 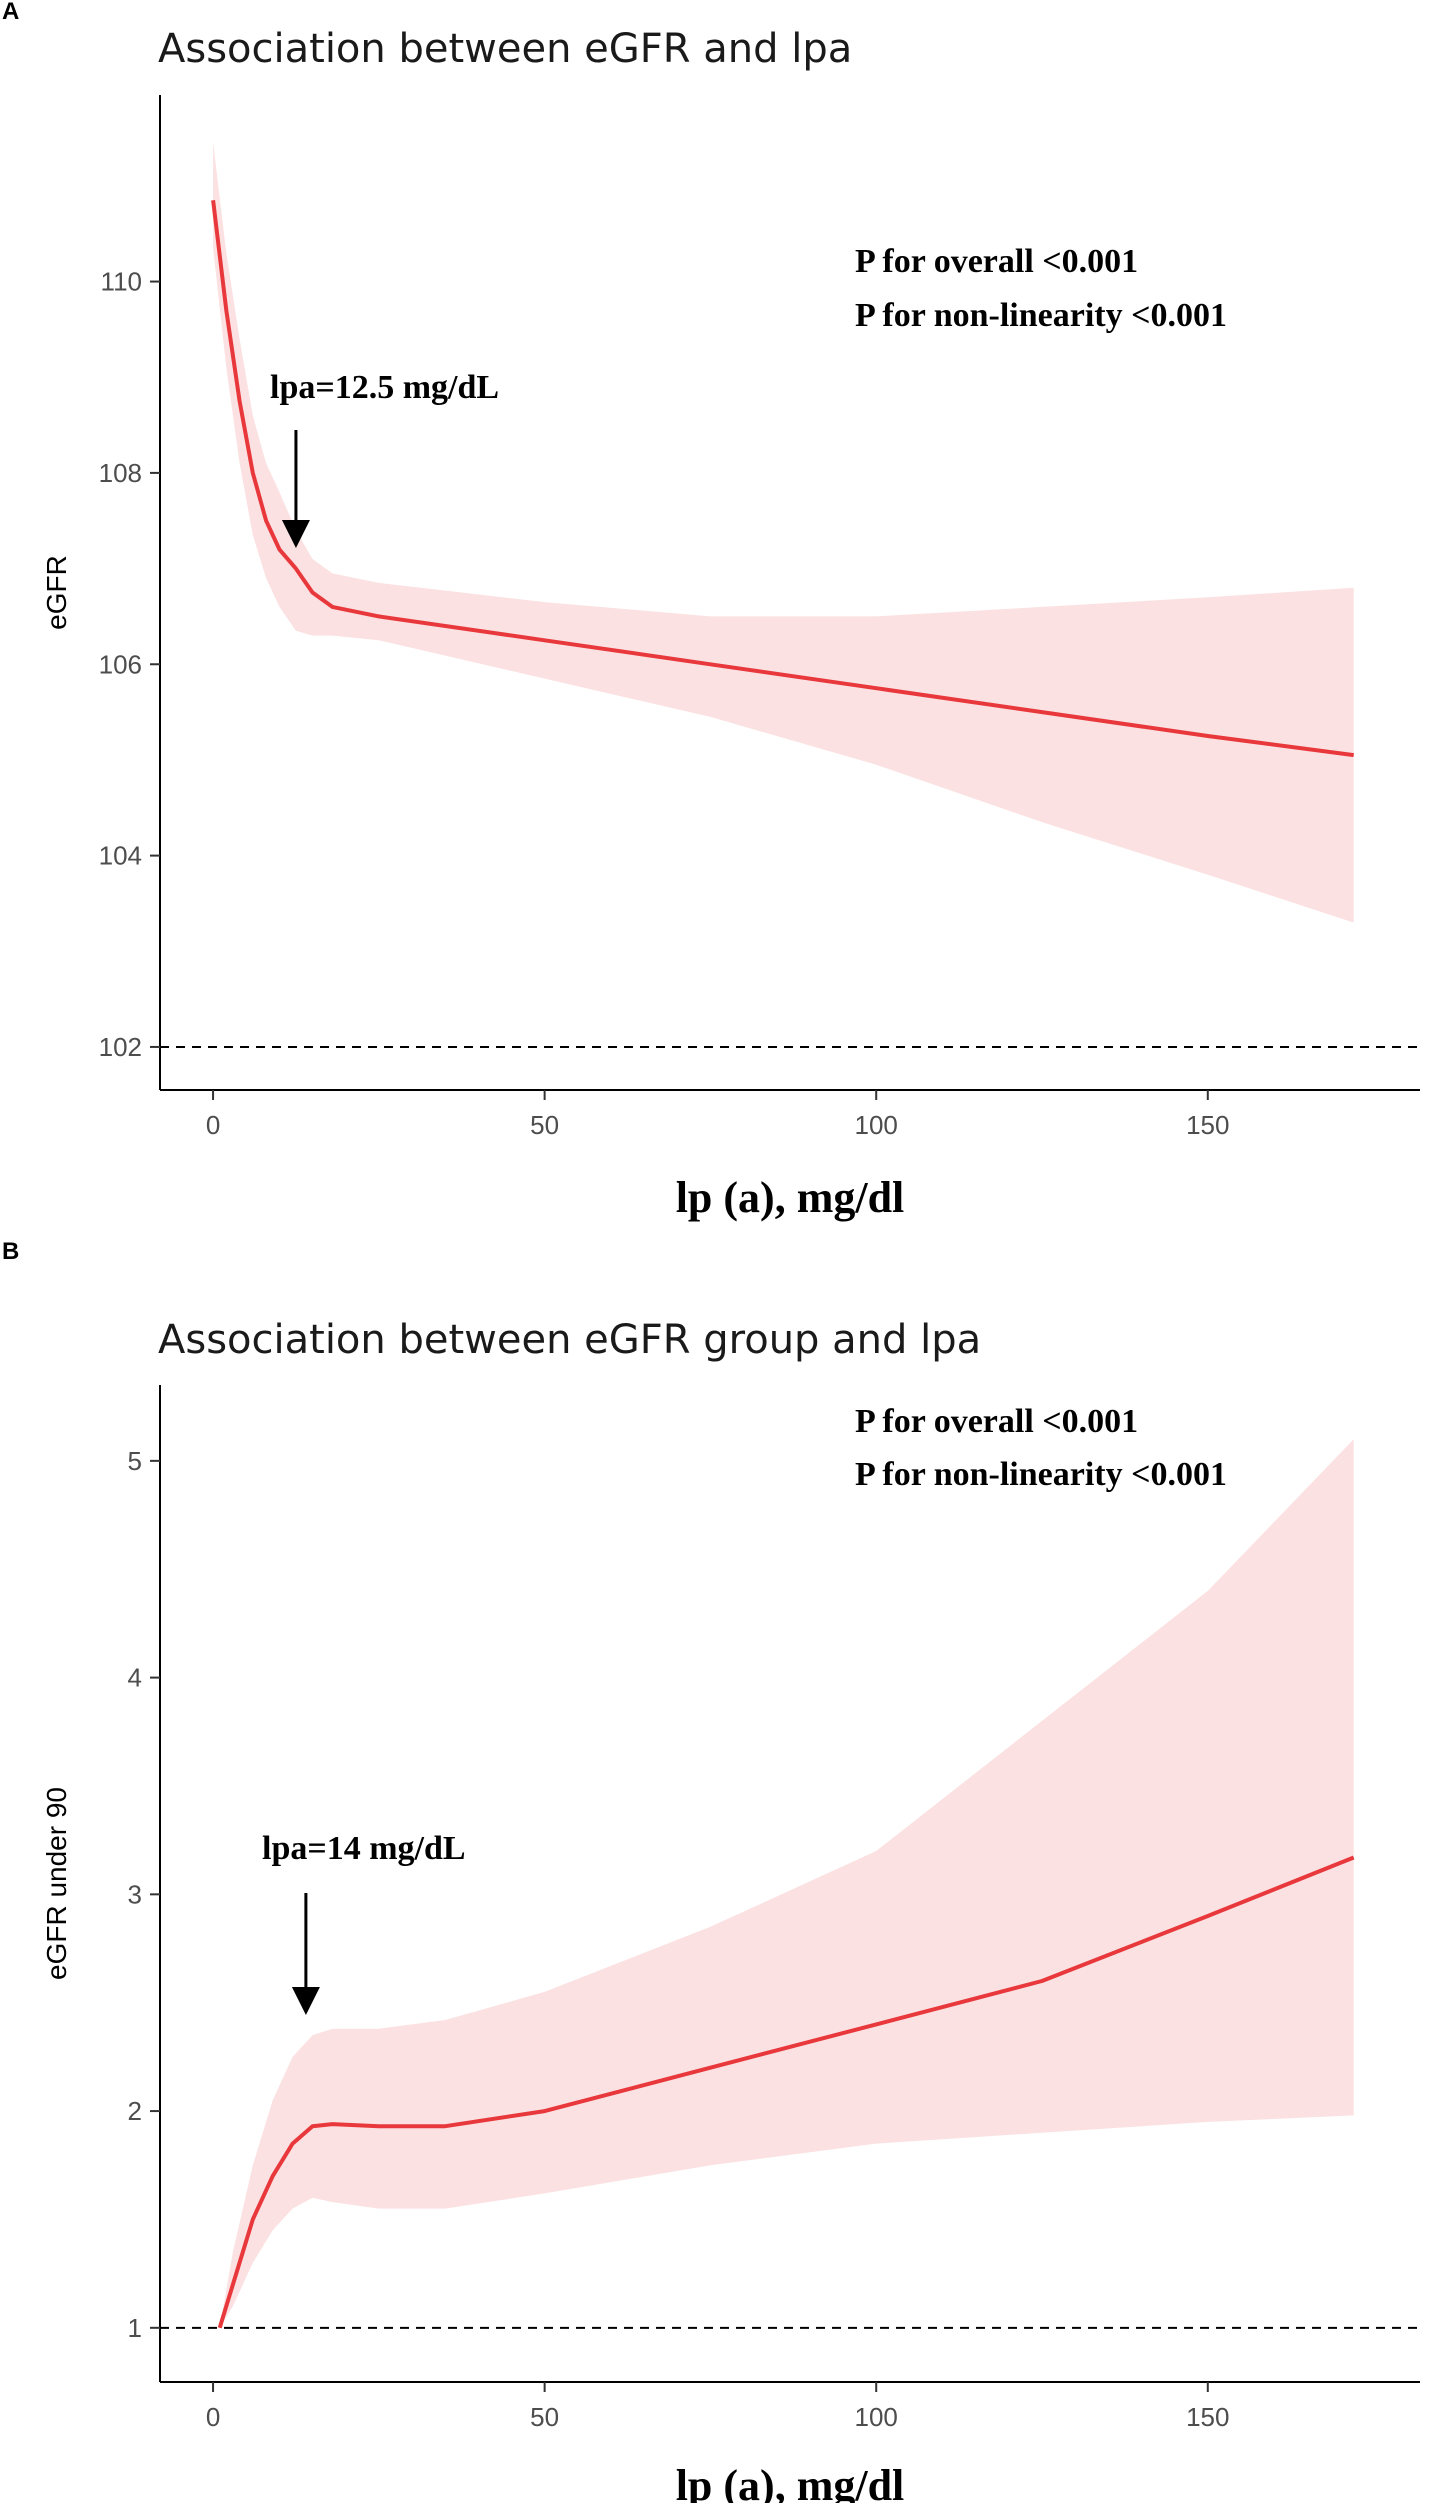 What do you see at coordinates (121, 282) in the screenshot?
I see `y-tick-label: 110` at bounding box center [121, 282].